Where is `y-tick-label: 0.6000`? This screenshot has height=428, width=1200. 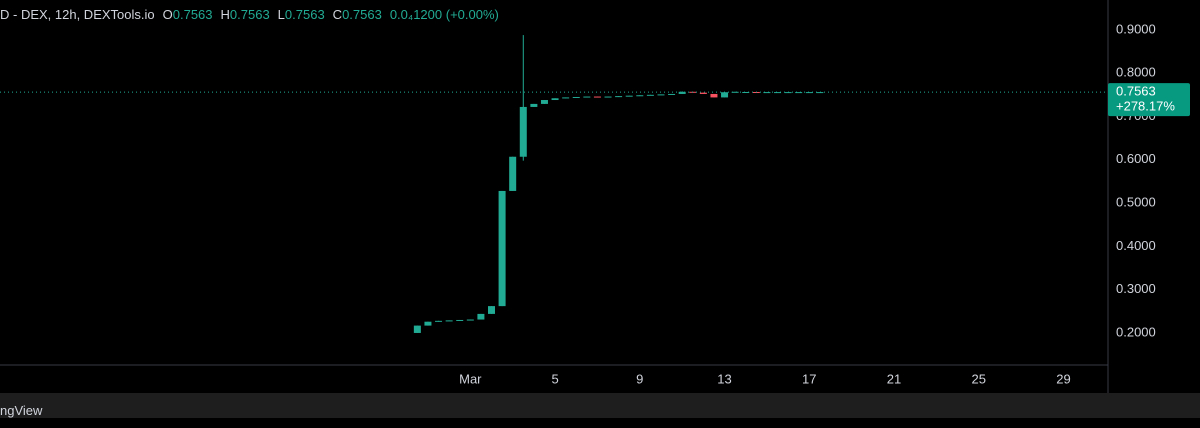
y-tick-label: 0.6000 is located at coordinates (1136, 158).